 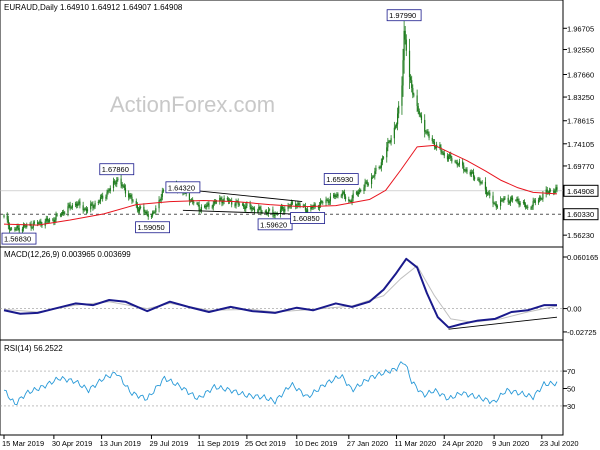 What do you see at coordinates (580, 50) in the screenshot?
I see `price-tick-label: 1.92550` at bounding box center [580, 50].